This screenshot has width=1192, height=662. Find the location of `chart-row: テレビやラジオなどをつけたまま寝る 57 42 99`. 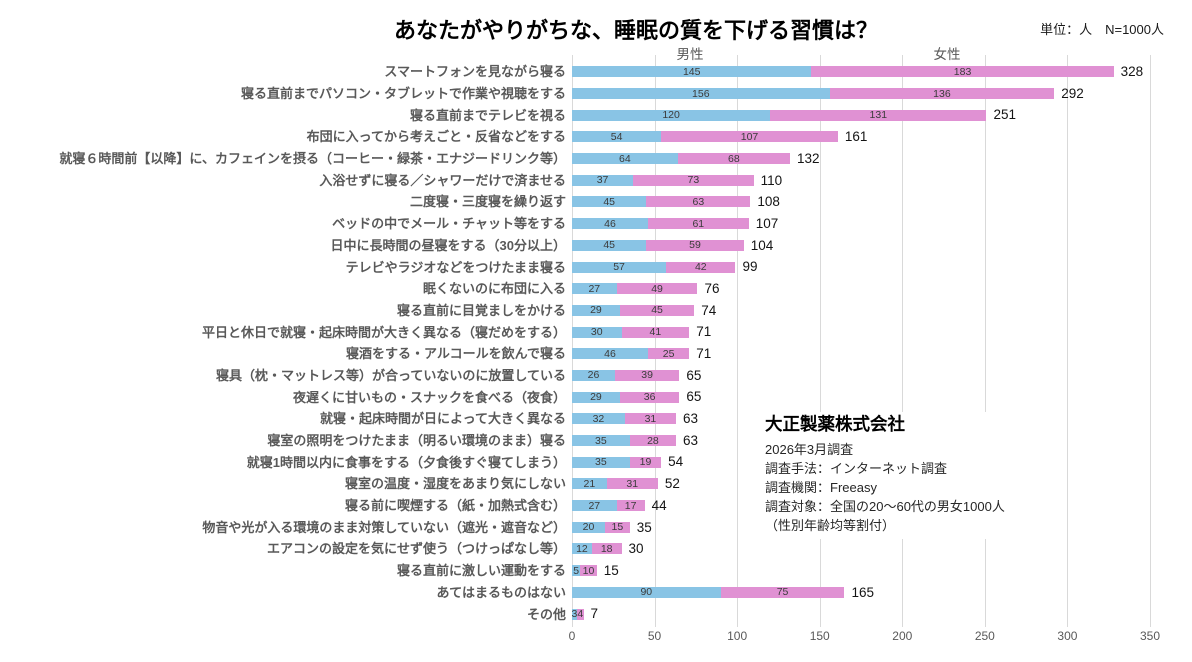

chart-row: テレビやラジオなどをつけたまま寝る 57 42 99 is located at coordinates (596, 267).